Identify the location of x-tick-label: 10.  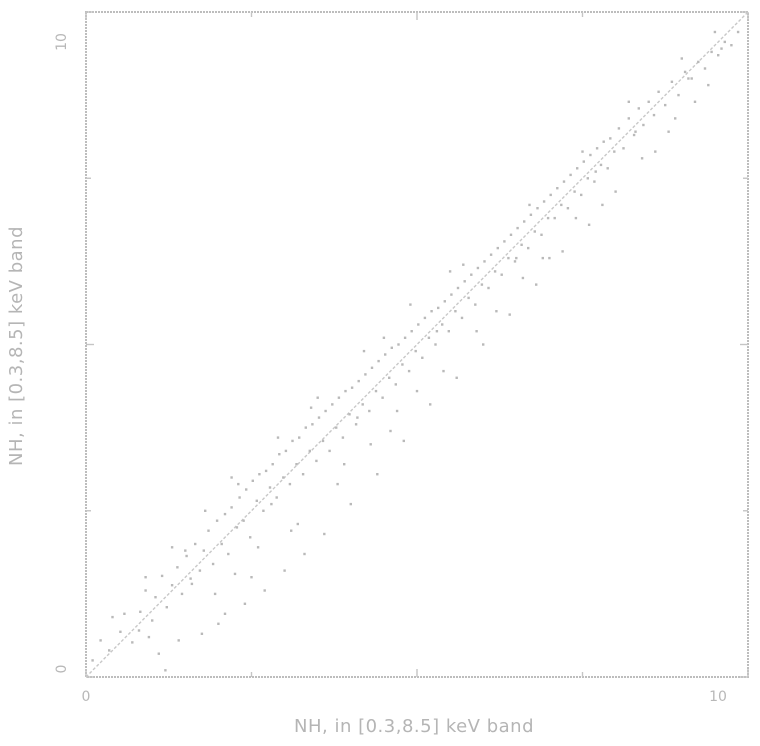
(718, 697).